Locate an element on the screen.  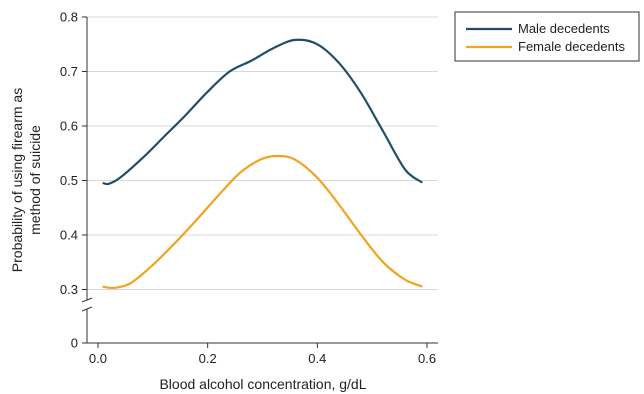
y-tick-label-1: 0.3 is located at coordinates (69, 289).